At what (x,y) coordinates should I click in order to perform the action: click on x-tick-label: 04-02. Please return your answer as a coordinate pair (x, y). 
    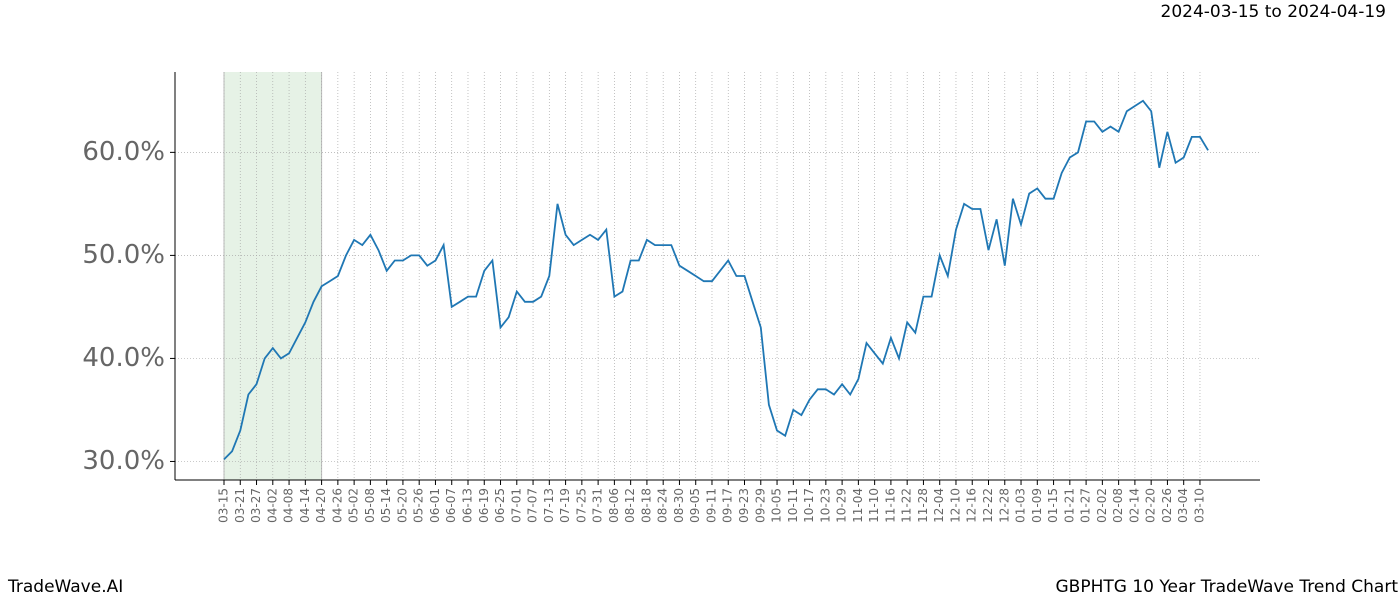
    Looking at the image, I should click on (272, 505).